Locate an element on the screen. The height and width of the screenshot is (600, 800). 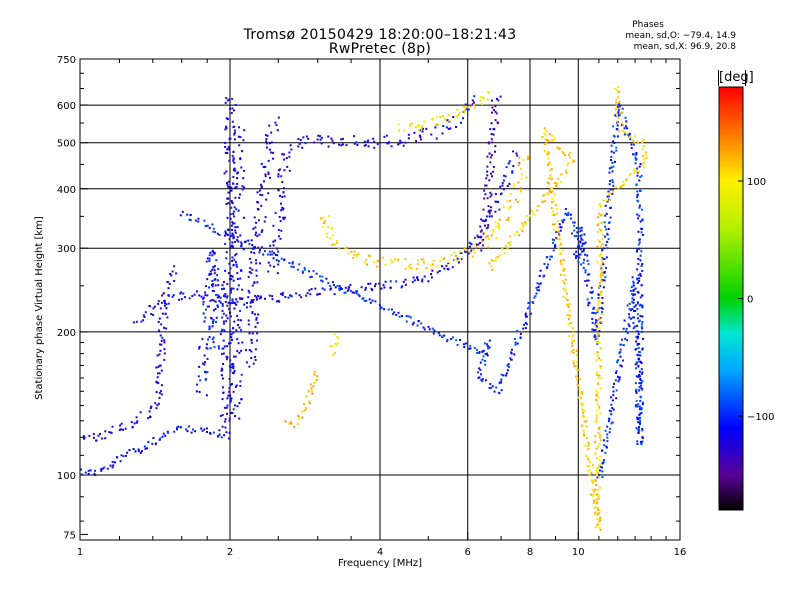
phase-stats-header: Phases is located at coordinates (648, 25).